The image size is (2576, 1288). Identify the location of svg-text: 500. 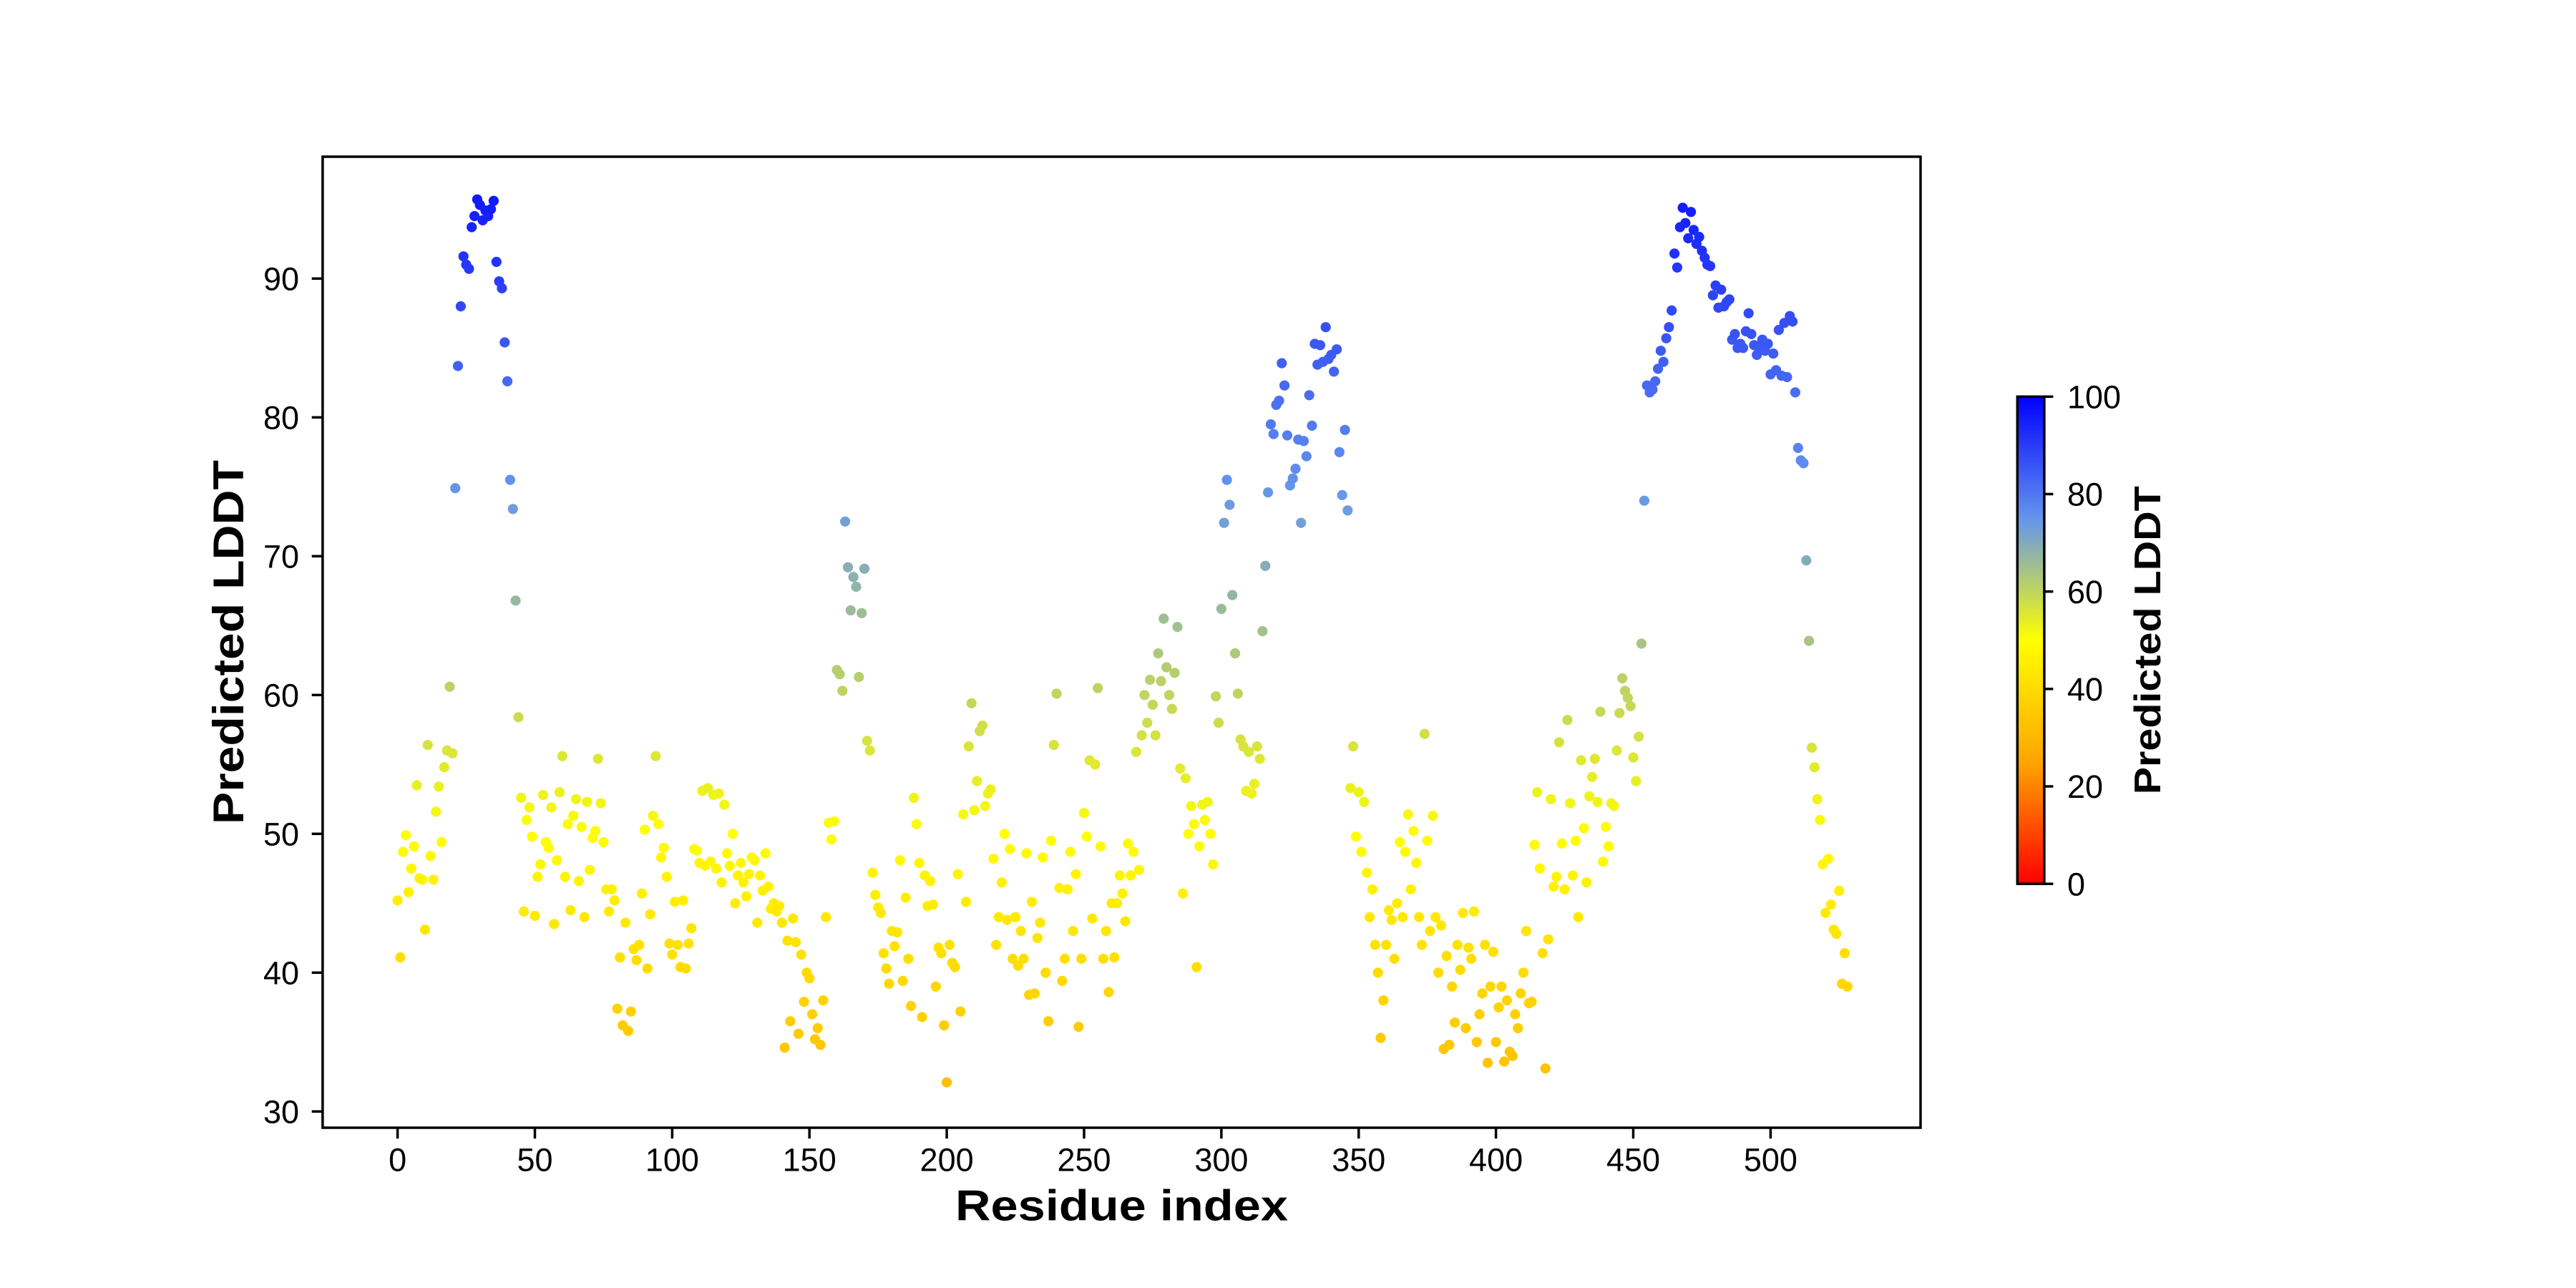
(1770, 1160).